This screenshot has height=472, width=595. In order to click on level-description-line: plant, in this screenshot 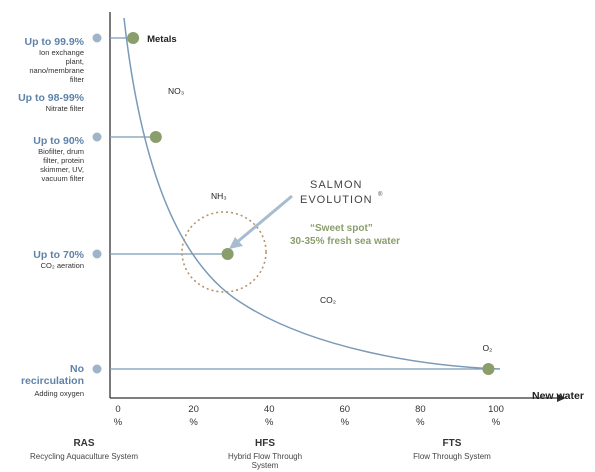, I will do `click(75, 61)`.